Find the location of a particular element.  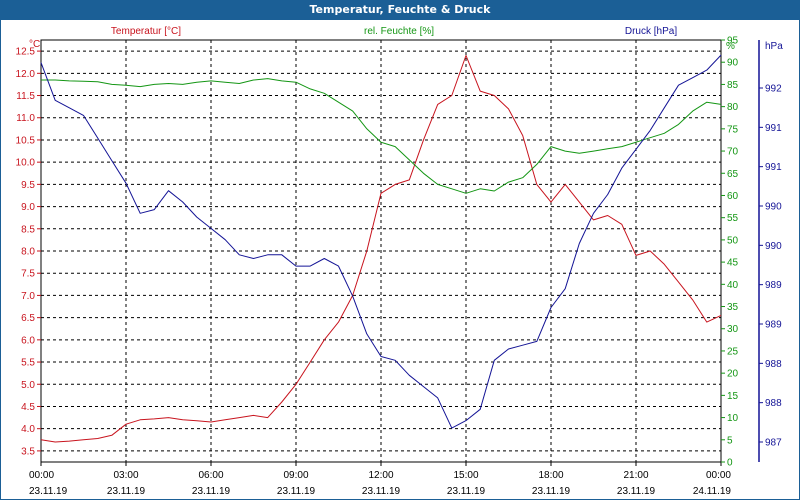

hum-tick-label: 15 is located at coordinates (733, 396).